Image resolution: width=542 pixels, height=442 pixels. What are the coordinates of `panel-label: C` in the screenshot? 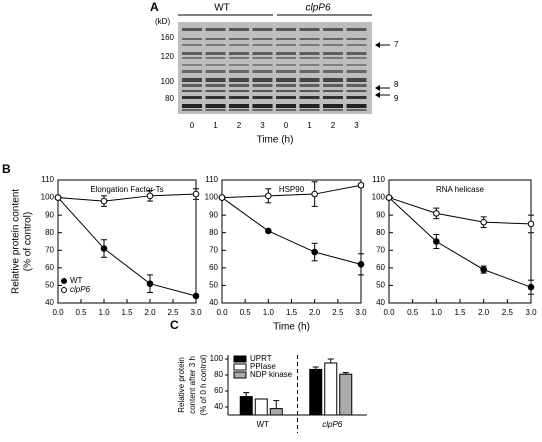 It's located at (174, 325).